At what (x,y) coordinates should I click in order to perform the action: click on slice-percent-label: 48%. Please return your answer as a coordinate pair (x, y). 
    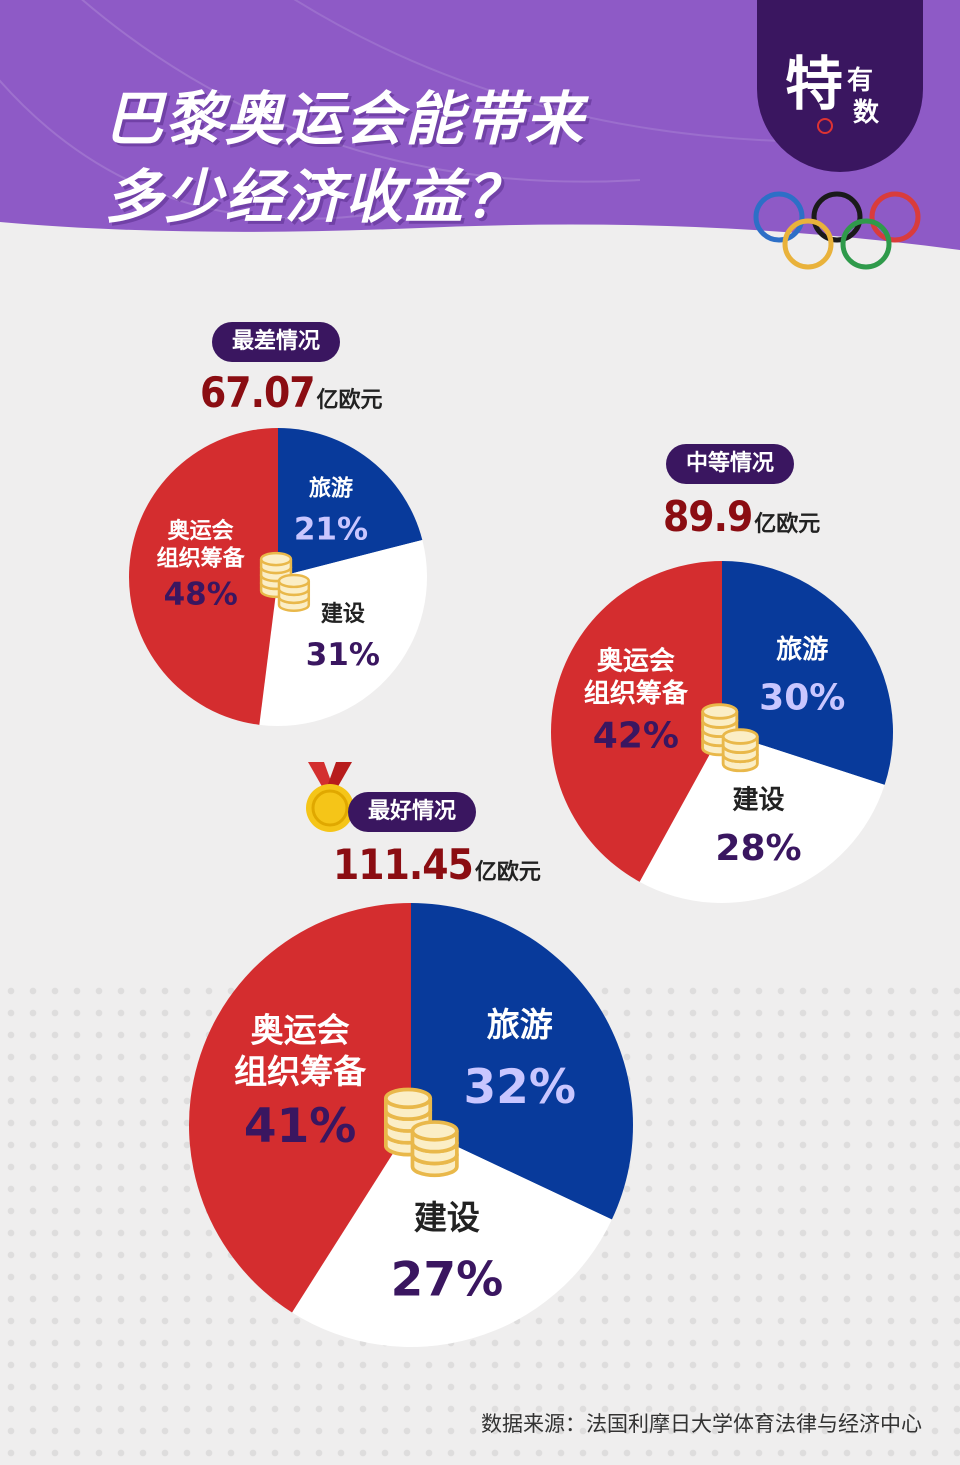
    Looking at the image, I should click on (201, 595).